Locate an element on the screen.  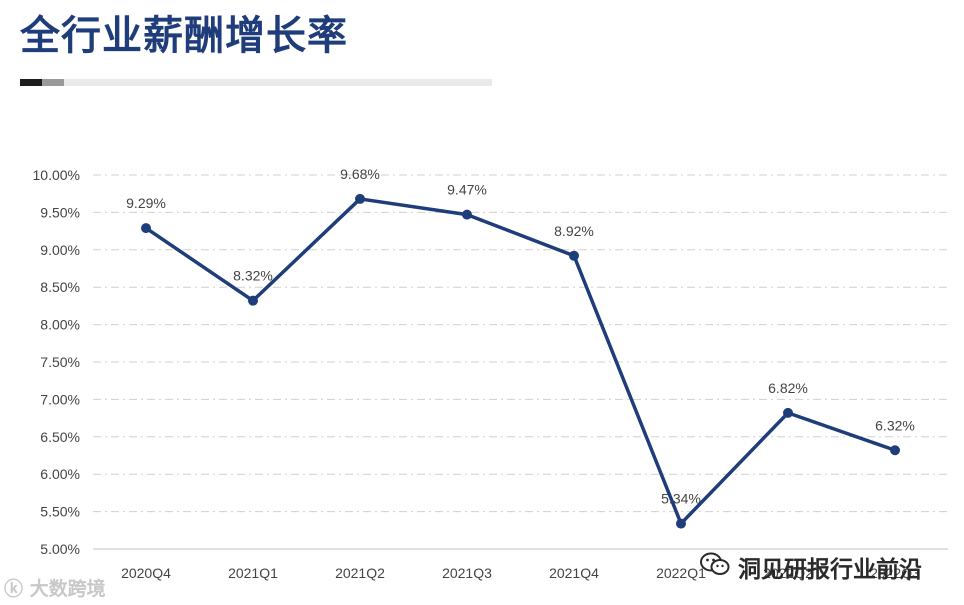
title-underline-dark is located at coordinates (31, 82).